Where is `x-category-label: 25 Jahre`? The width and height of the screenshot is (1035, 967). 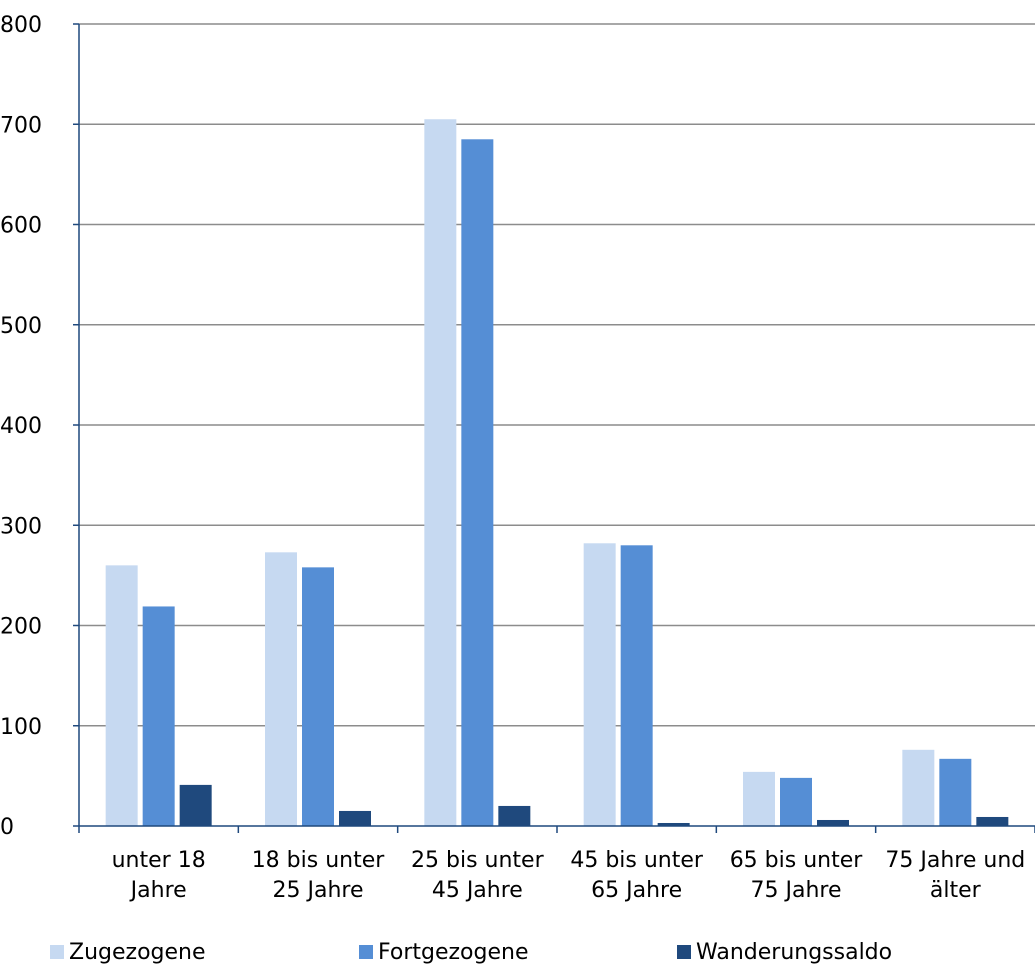 x-category-label: 25 Jahre is located at coordinates (318, 890).